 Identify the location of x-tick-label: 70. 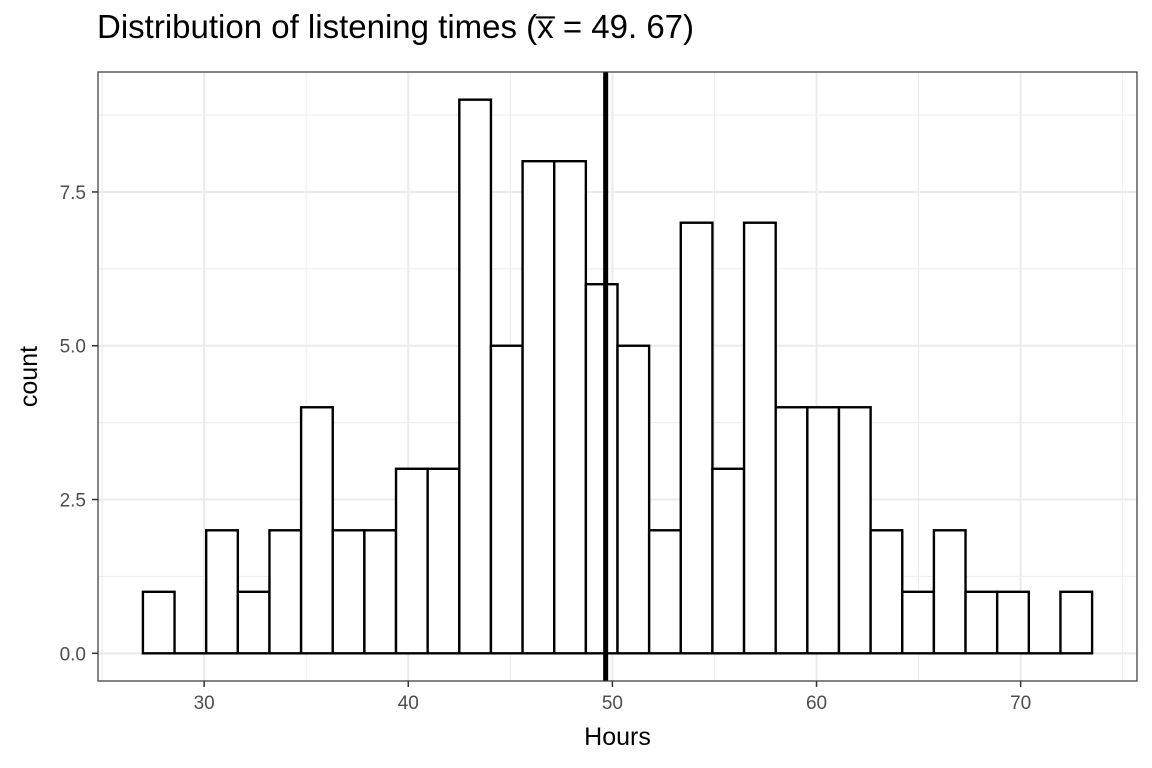
(1020, 703).